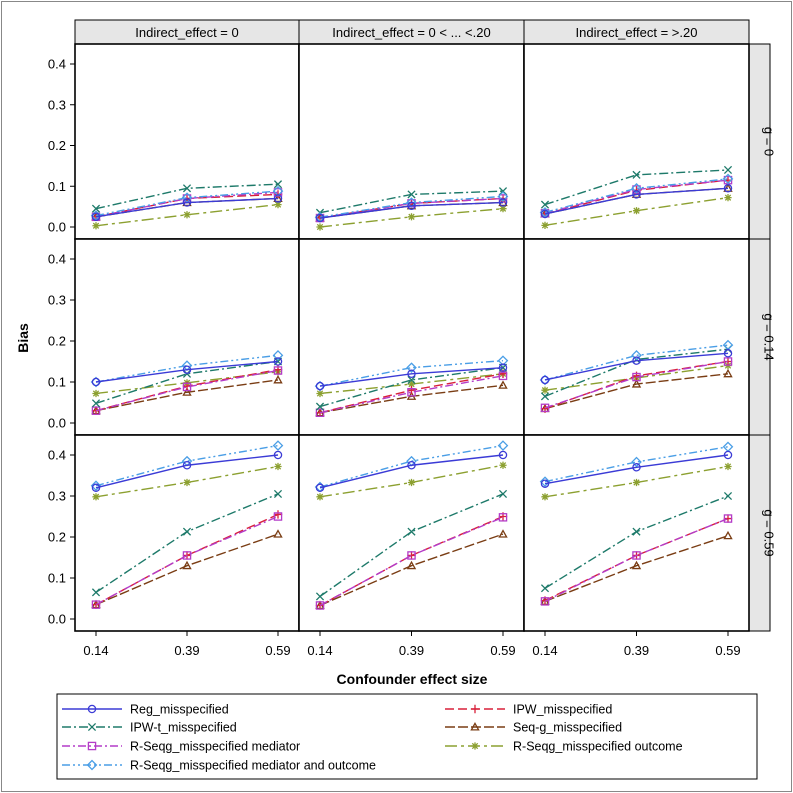 Image resolution: width=793 pixels, height=793 pixels. Describe the element at coordinates (562, 710) in the screenshot. I see `legend-label: IPW_misspecified` at that location.